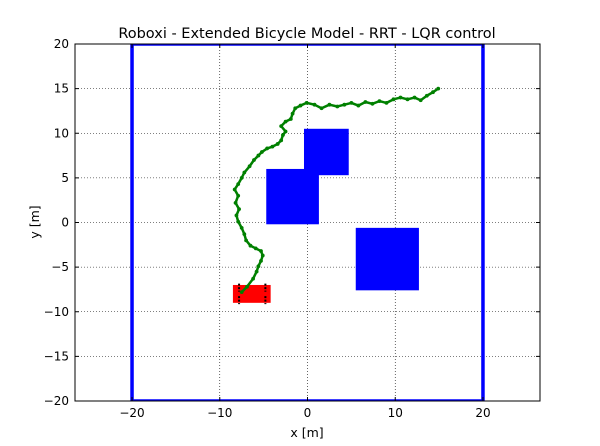 The image size is (600, 446). I want to click on y-tick-label: 5, so click(65, 178).